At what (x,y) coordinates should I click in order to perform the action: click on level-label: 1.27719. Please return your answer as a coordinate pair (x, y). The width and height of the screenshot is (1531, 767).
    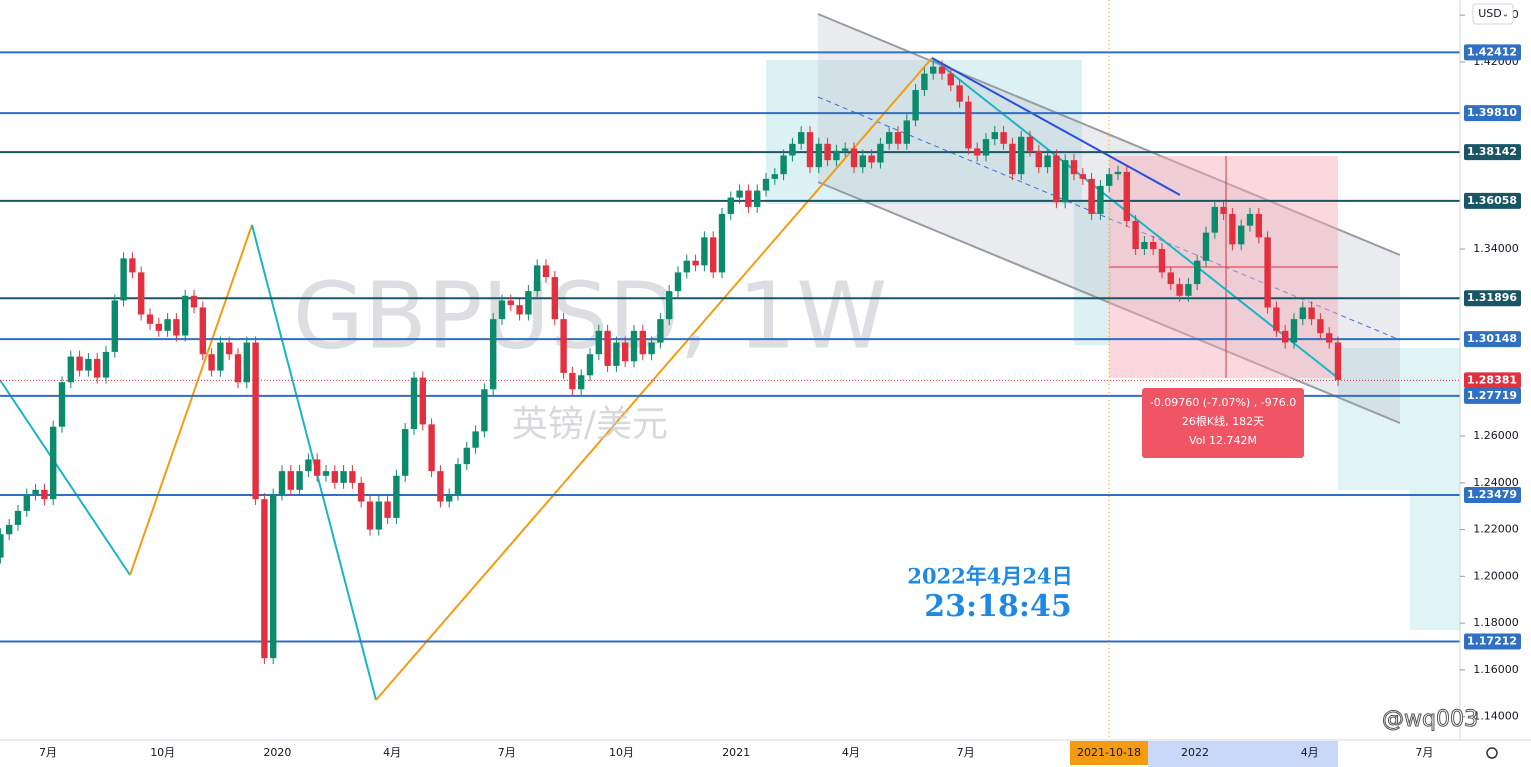
    Looking at the image, I should click on (1492, 395).